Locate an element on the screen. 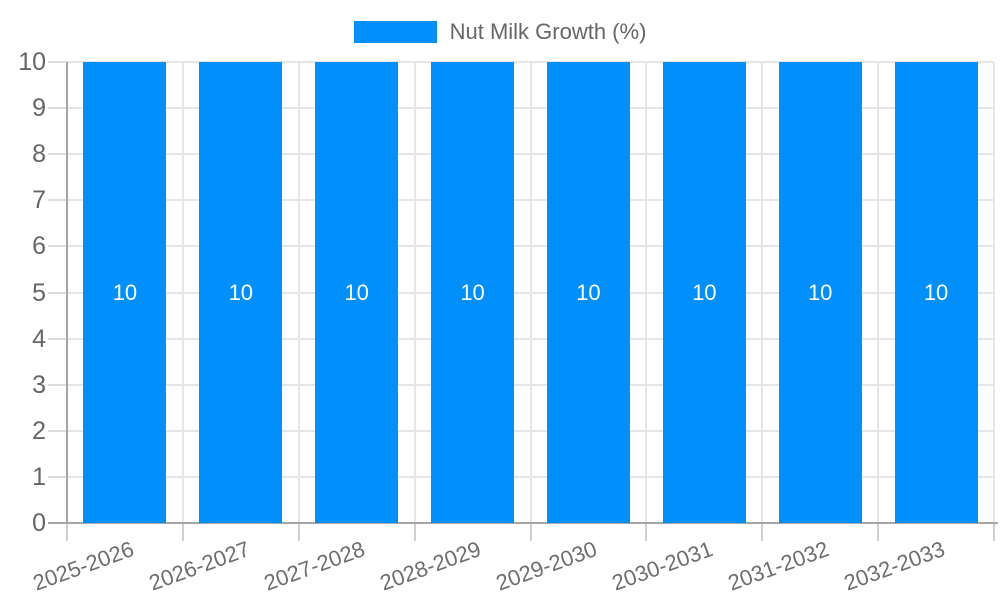  y-axis-line is located at coordinates (67, 292).